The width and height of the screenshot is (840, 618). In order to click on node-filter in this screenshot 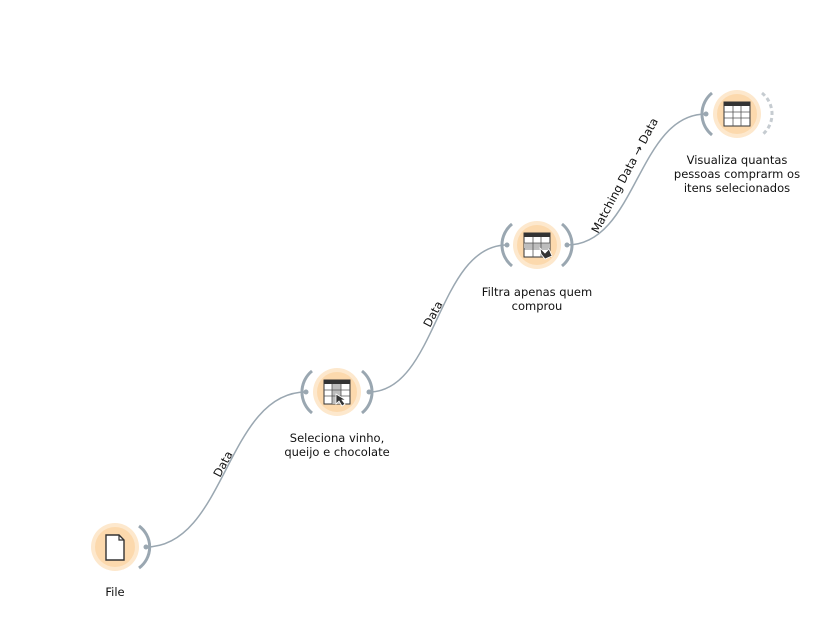, I will do `click(537, 245)`.